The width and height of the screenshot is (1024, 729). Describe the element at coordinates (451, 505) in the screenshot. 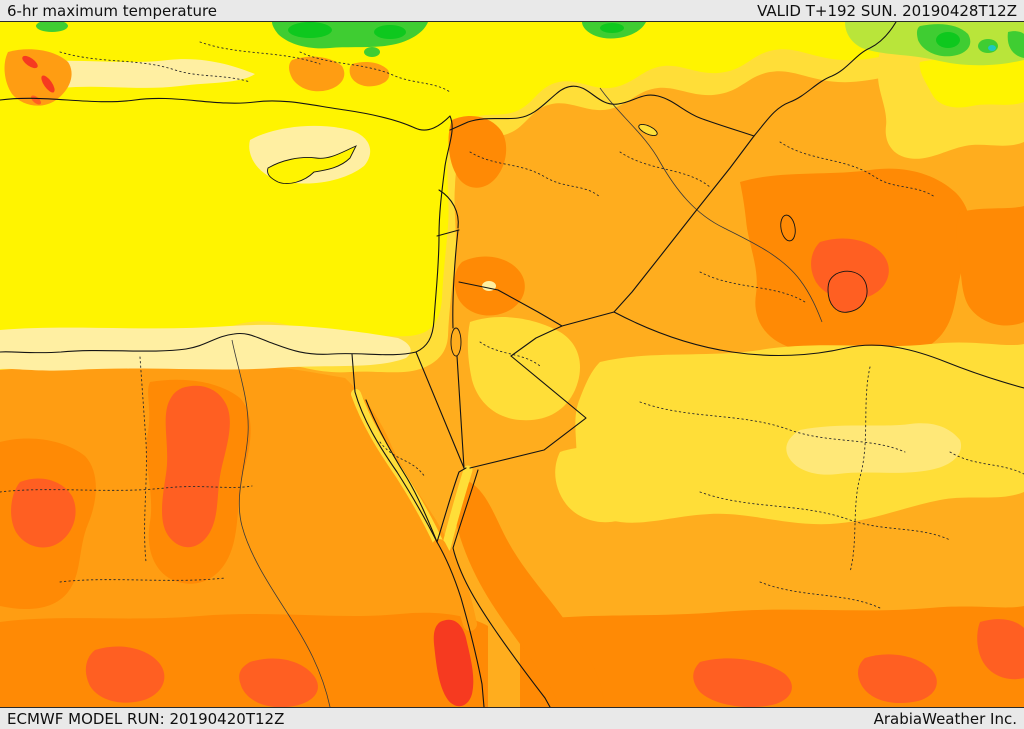

I see `coastline-sinai-east` at that location.